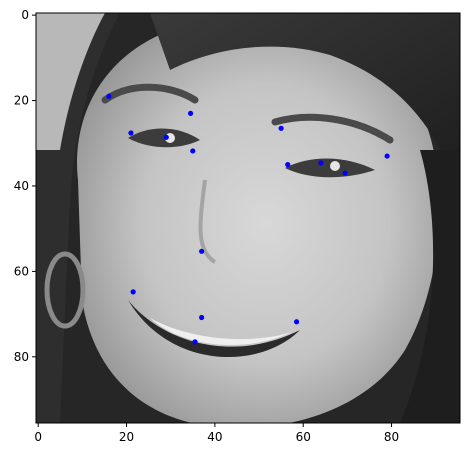  I want to click on y-tick-label: 20, so click(21, 101).